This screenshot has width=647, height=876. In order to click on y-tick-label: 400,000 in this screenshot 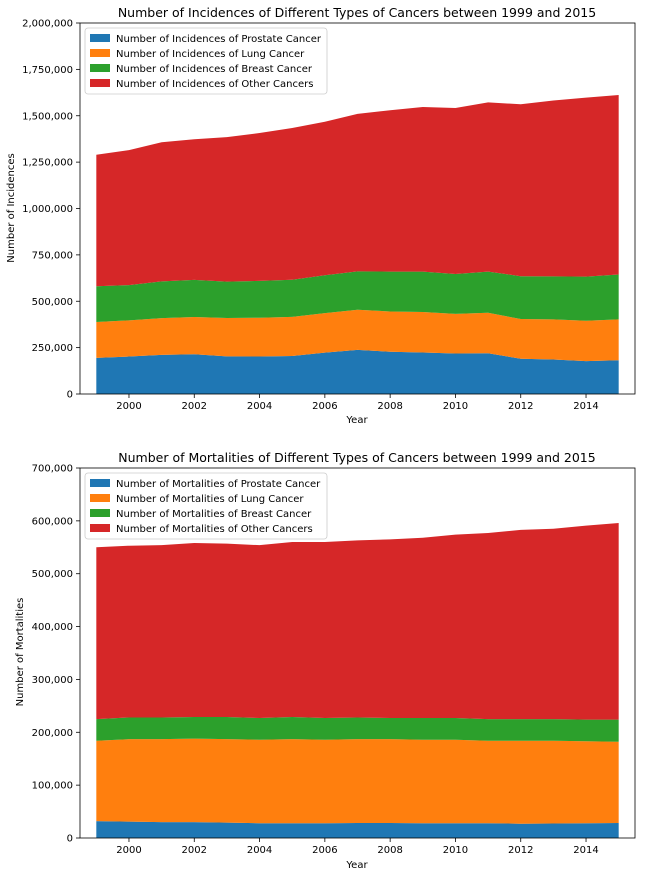, I will do `click(52, 627)`.